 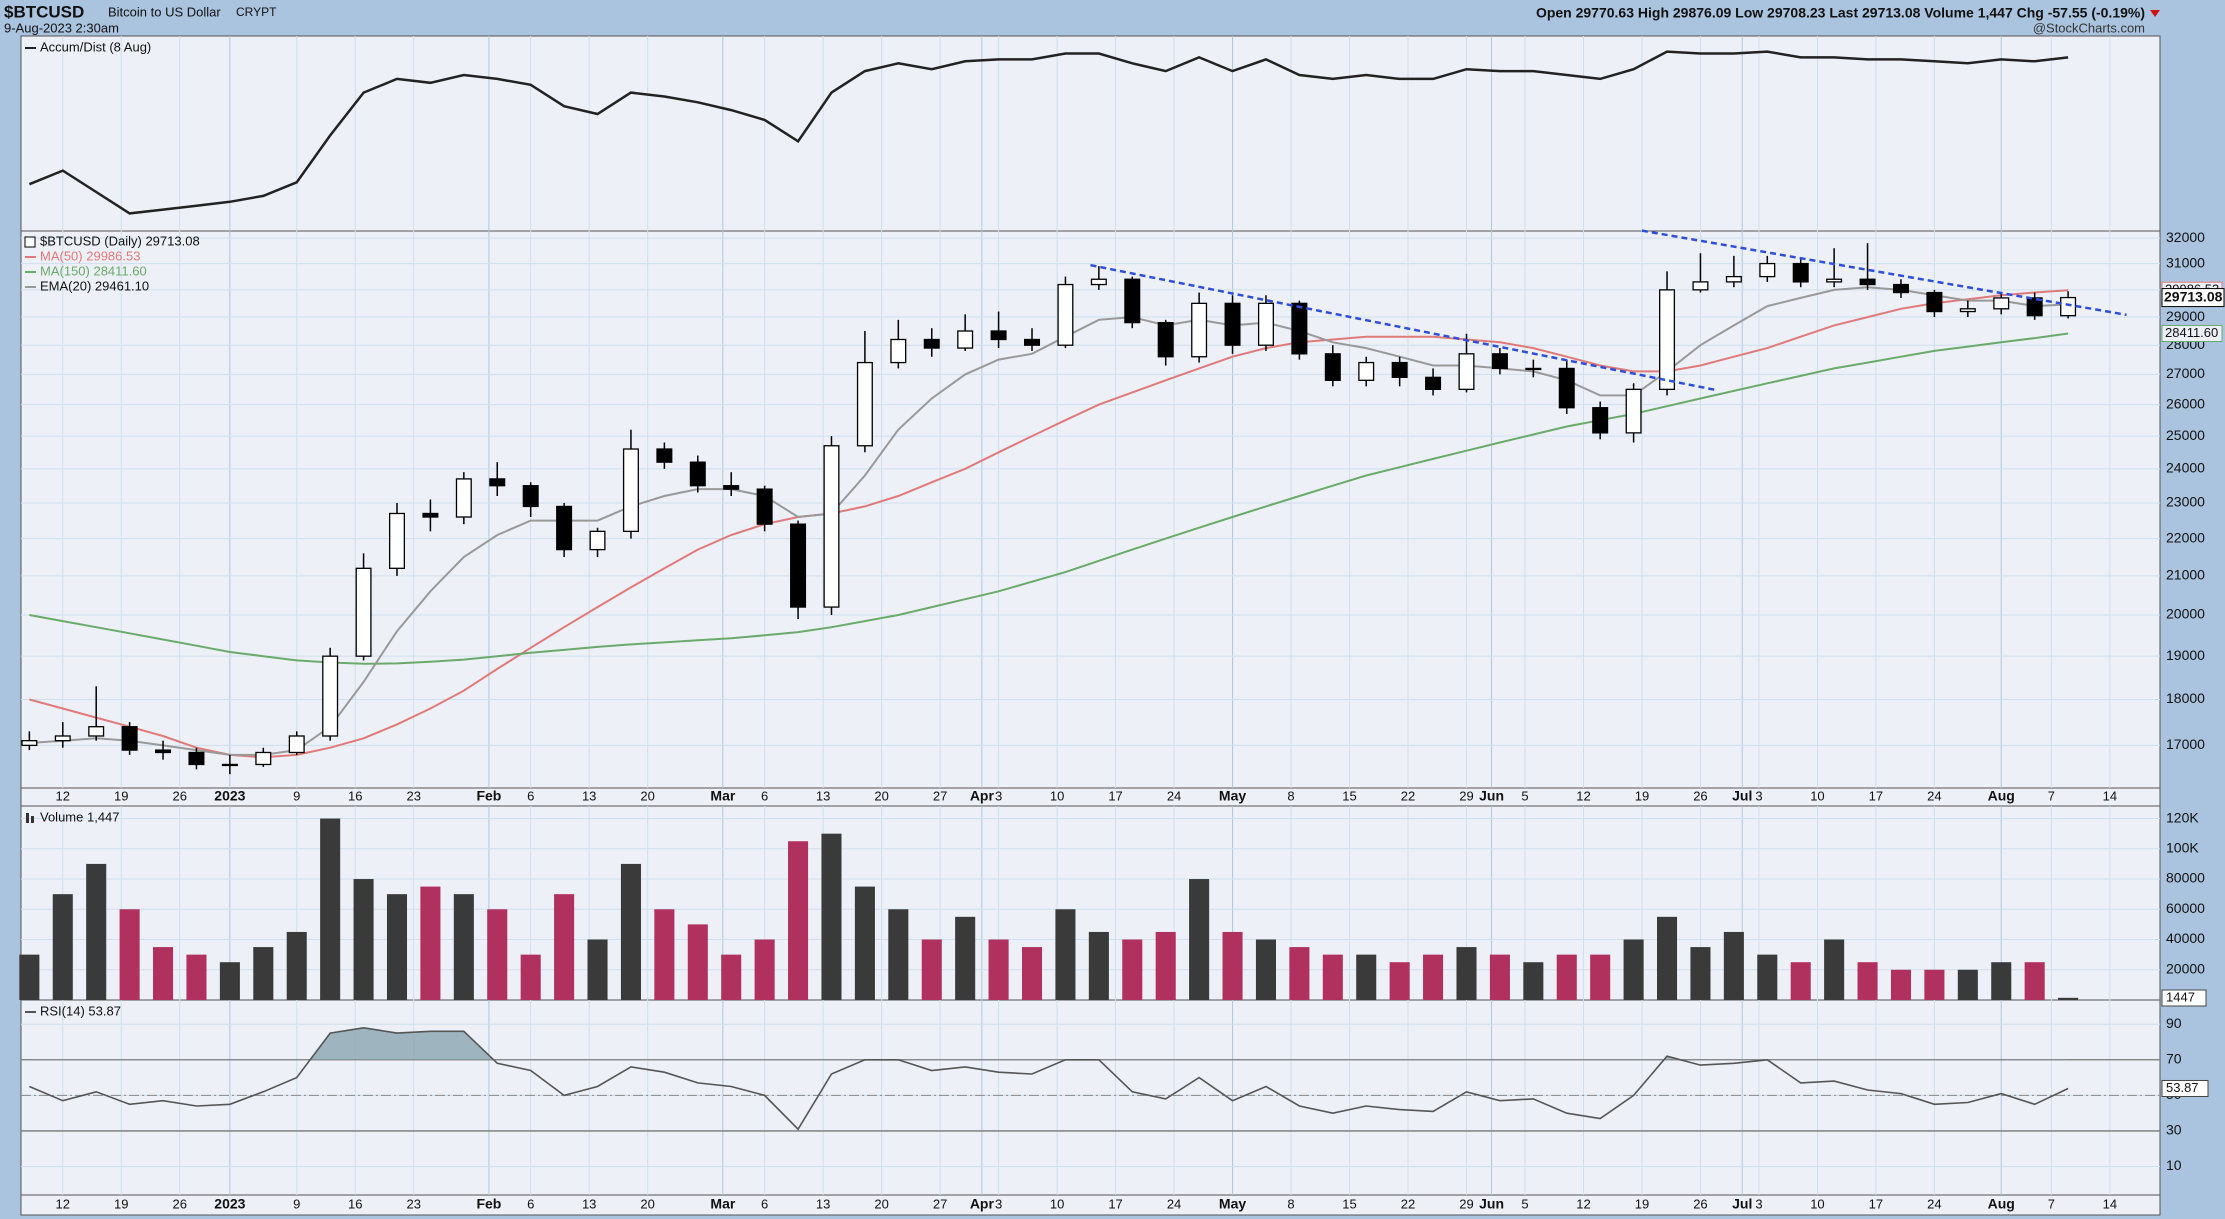 What do you see at coordinates (2185, 502) in the screenshot?
I see `y-tick-label: 23000` at bounding box center [2185, 502].